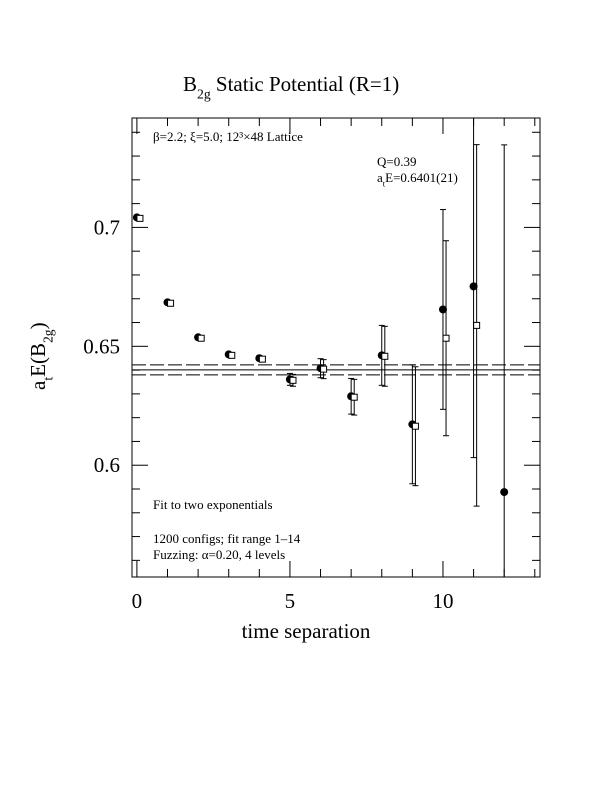  What do you see at coordinates (190, 84) in the screenshot?
I see `text-part: B` at bounding box center [190, 84].